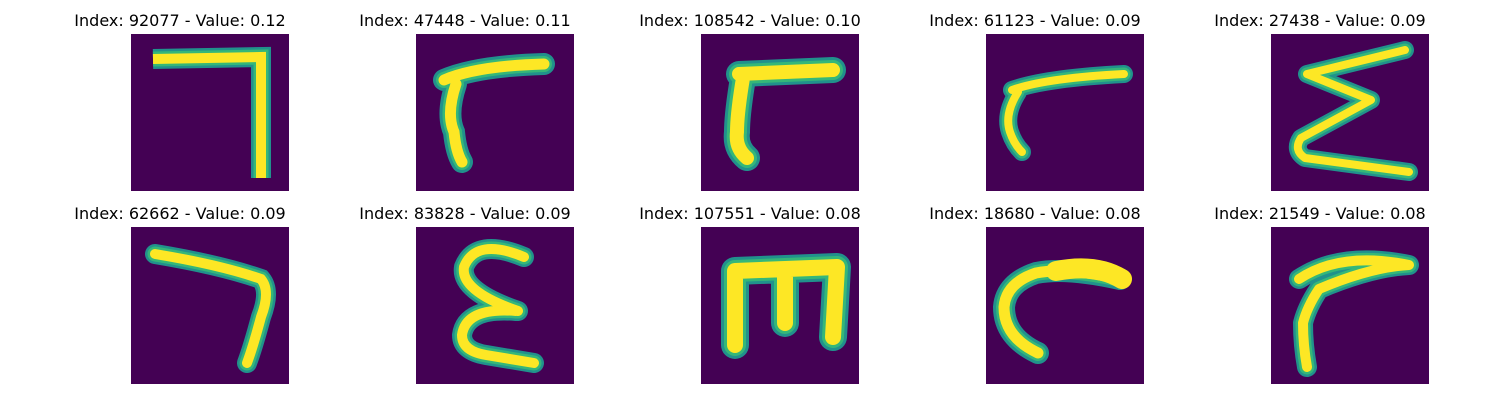 This screenshot has height=400, width=1500. I want to click on panel-title: Index: 27438 - Value: 0.09, so click(1320, 20).